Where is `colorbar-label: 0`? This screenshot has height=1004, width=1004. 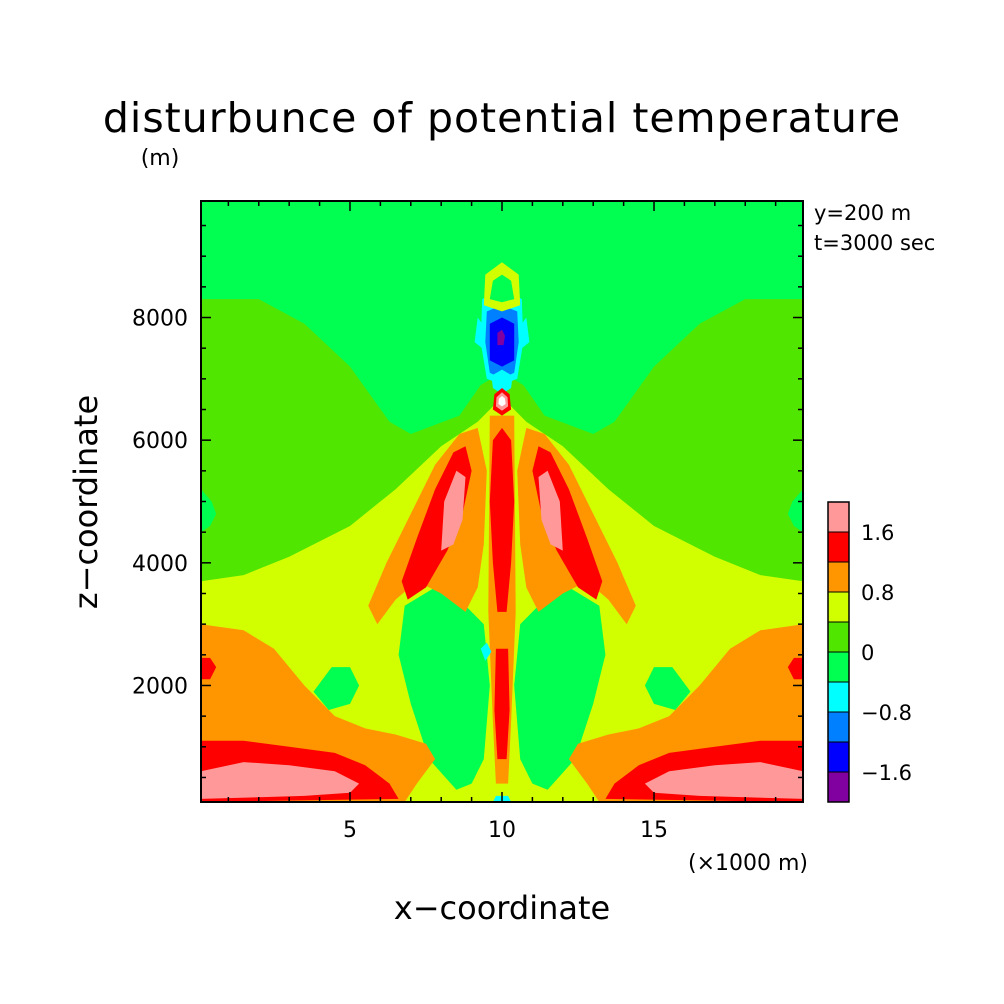 colorbar-label: 0 is located at coordinates (867, 653).